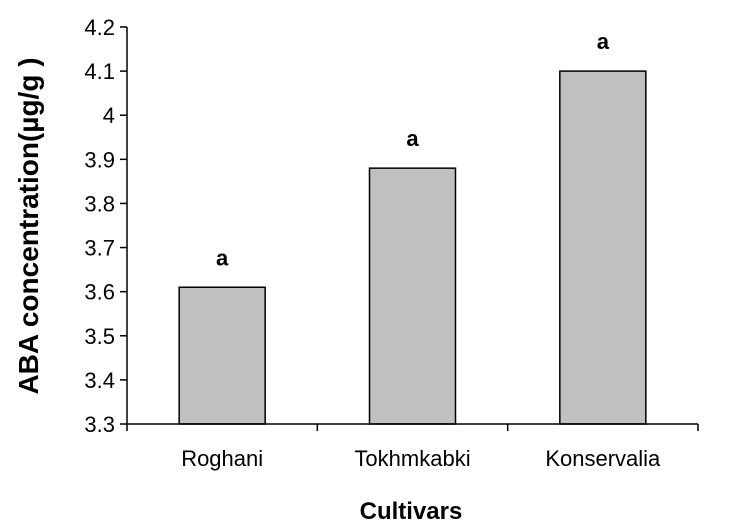 This screenshot has height=528, width=750. I want to click on x-axis-ticks: Roghani Tokhmkabki Konservalia, so click(412, 447).